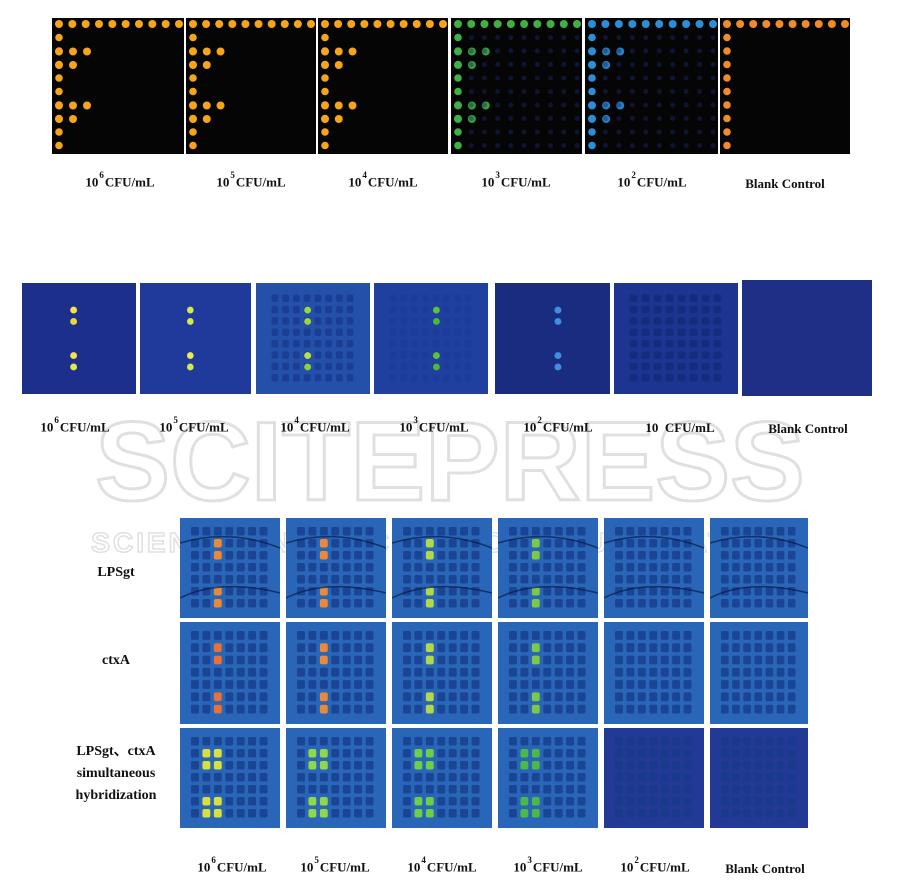 The width and height of the screenshot is (901, 886). I want to click on array-image-a6, so click(786, 85).